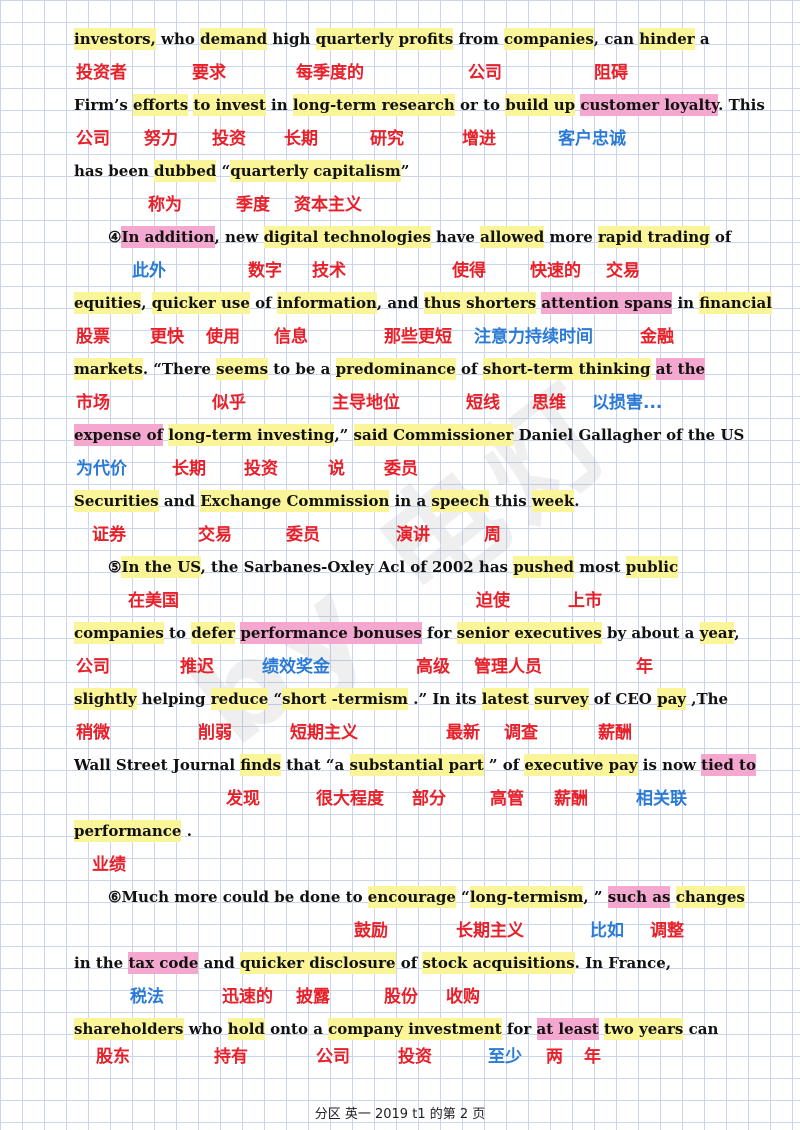 The height and width of the screenshot is (1130, 800). I want to click on hl-word: In addition, so click(168, 237).